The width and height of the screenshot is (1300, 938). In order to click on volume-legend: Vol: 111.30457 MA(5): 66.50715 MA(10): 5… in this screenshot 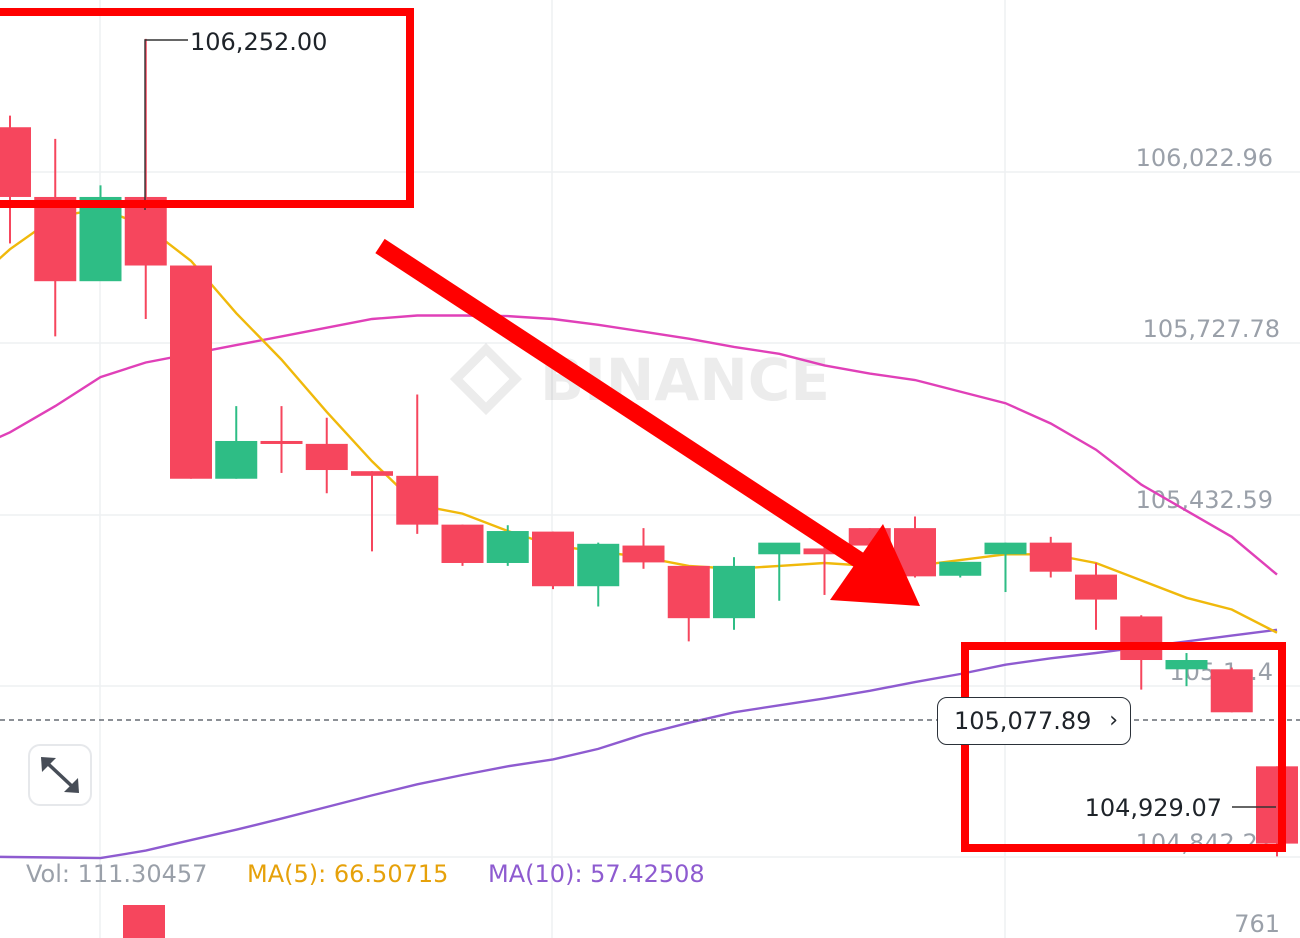, I will do `click(381, 874)`.